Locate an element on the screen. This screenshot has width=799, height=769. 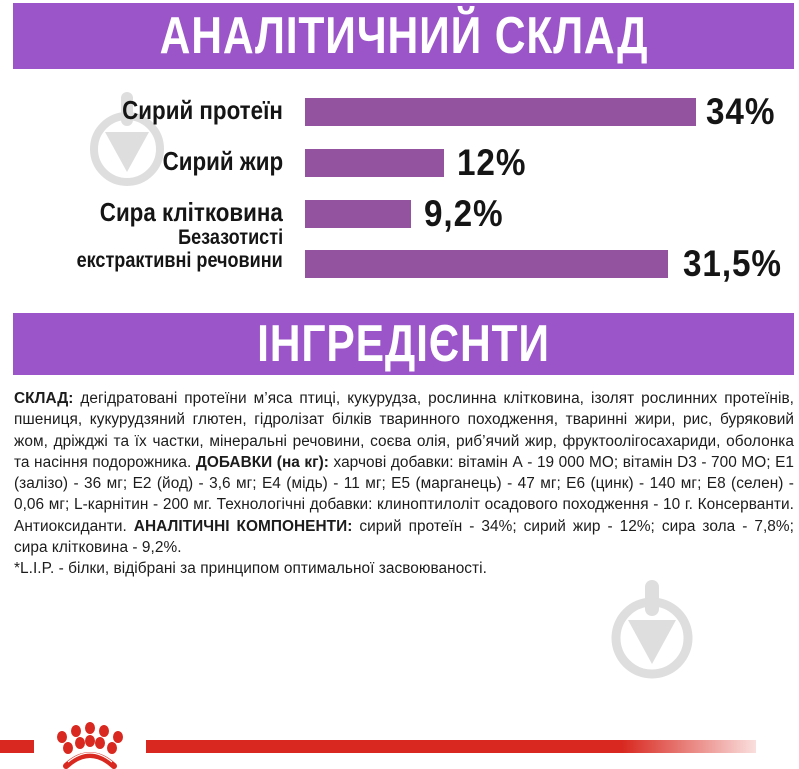
bar-fat is located at coordinates (374, 163).